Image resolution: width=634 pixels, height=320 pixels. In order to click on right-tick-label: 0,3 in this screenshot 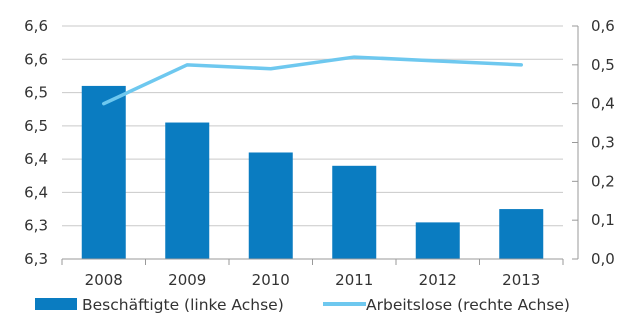, I will do `click(603, 143)`.